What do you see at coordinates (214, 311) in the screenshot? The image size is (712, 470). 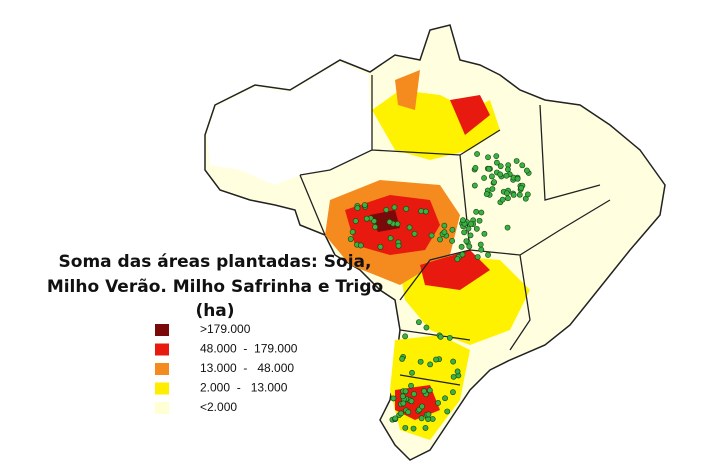 I see `title-line: (ha)` at bounding box center [214, 311].